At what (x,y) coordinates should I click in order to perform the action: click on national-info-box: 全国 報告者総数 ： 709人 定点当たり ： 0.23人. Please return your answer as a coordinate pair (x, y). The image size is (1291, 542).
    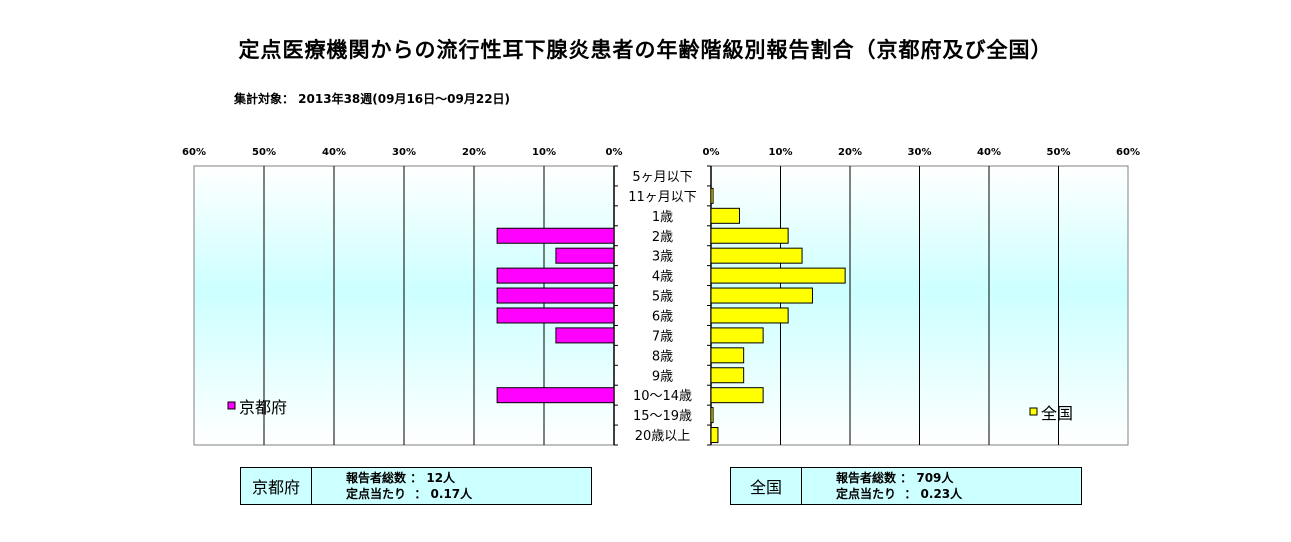
    Looking at the image, I should click on (906, 486).